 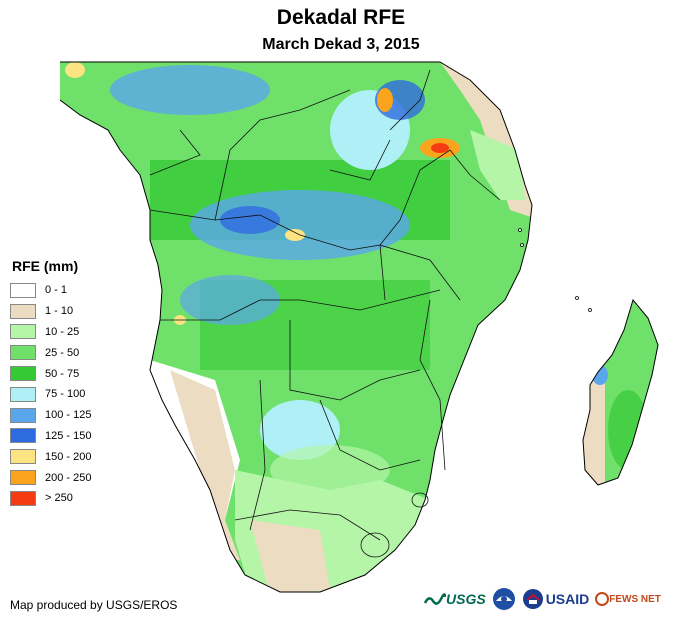 I want to click on usgs-logo: USGS, so click(x=455, y=599).